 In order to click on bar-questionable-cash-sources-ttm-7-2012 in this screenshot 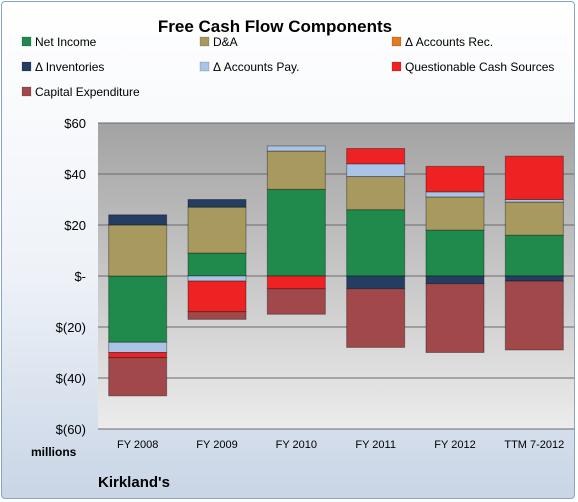, I will do `click(534, 177)`.